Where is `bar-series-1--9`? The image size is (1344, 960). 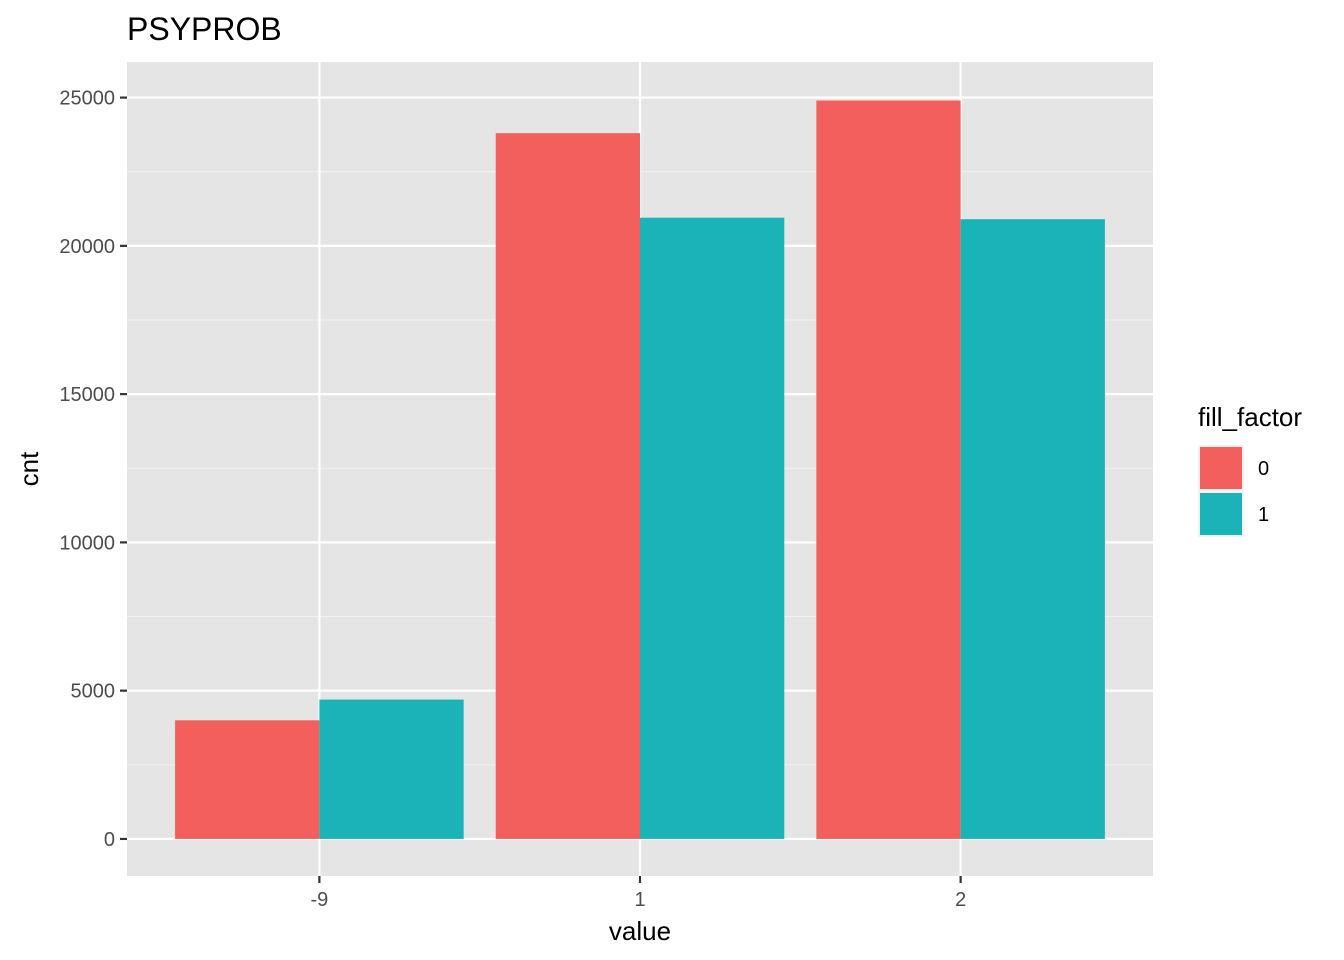
bar-series-1--9 is located at coordinates (391, 769).